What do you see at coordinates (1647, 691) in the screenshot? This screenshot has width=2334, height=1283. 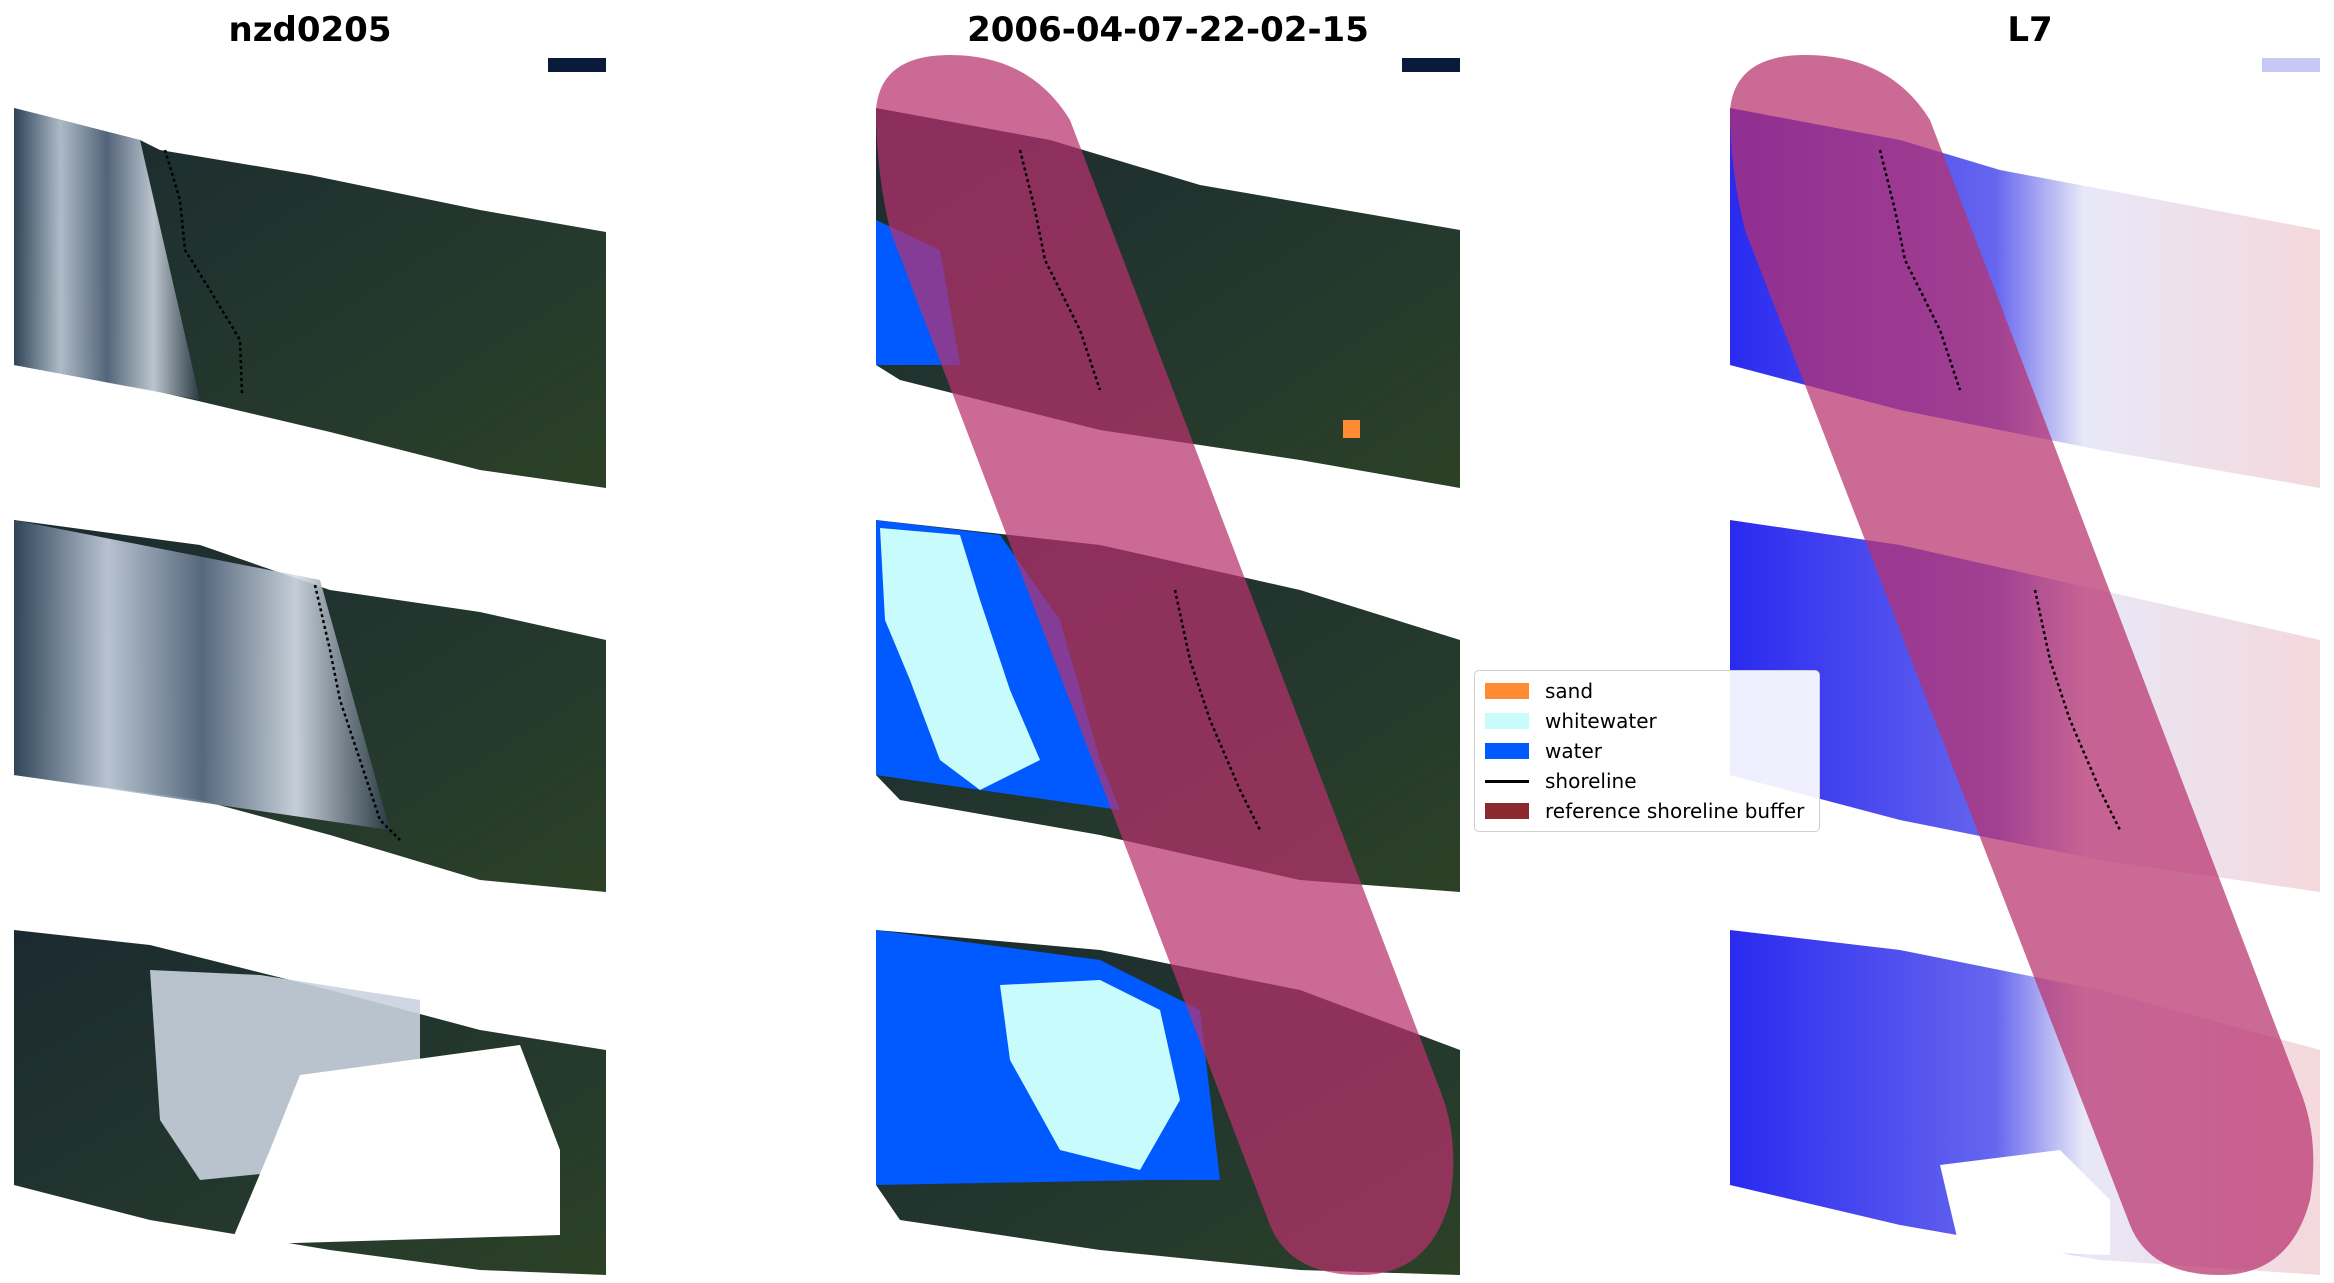 I see `legend-item-sand: sand` at bounding box center [1647, 691].